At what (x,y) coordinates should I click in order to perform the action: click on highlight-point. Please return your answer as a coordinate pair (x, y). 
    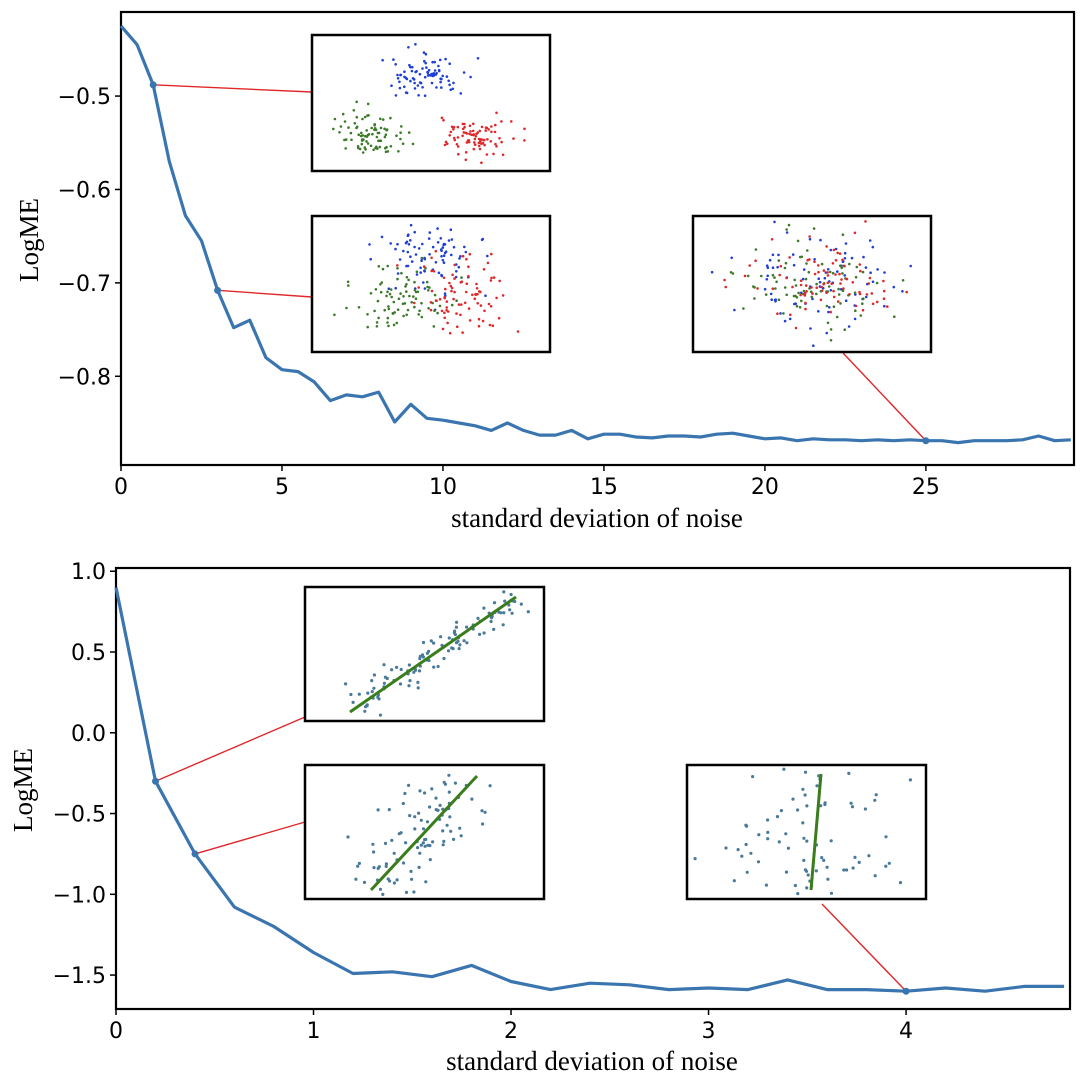
    Looking at the image, I should click on (218, 290).